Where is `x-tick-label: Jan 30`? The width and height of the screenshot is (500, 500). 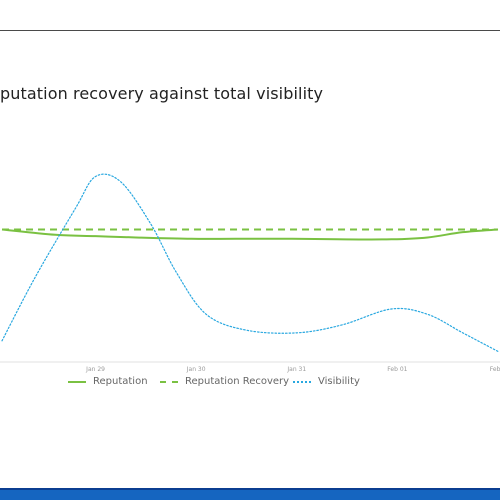 x-tick-label: Jan 30 is located at coordinates (196, 369).